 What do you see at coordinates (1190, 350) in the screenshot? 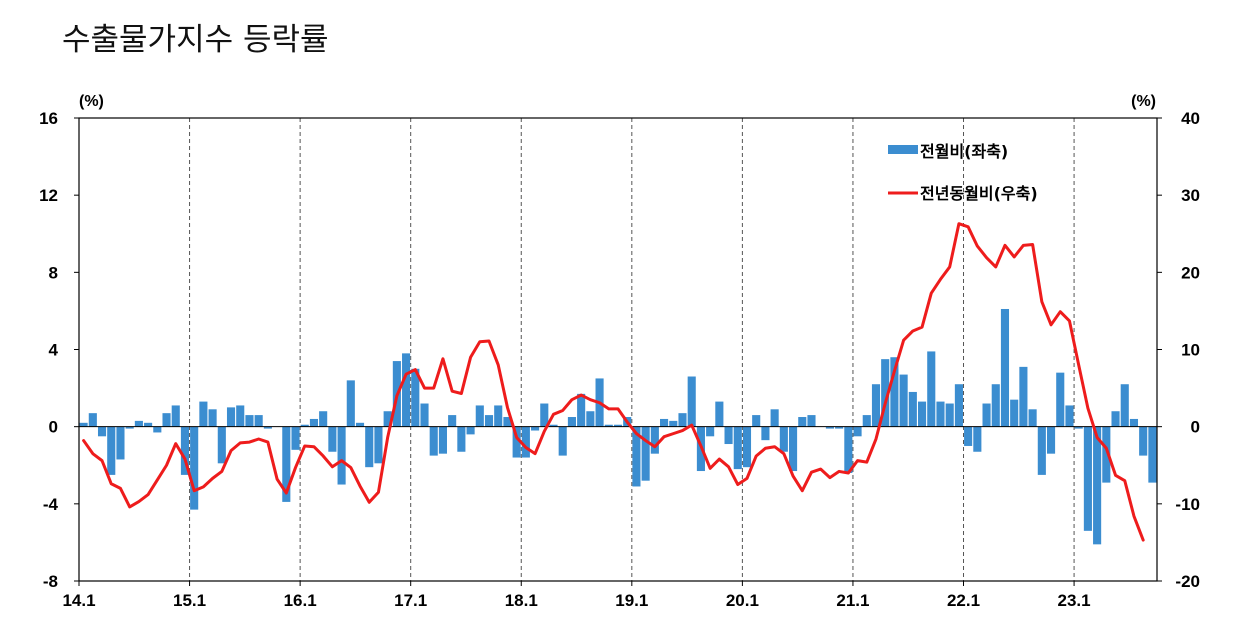
I see `right-tick-label: 10` at bounding box center [1190, 350].